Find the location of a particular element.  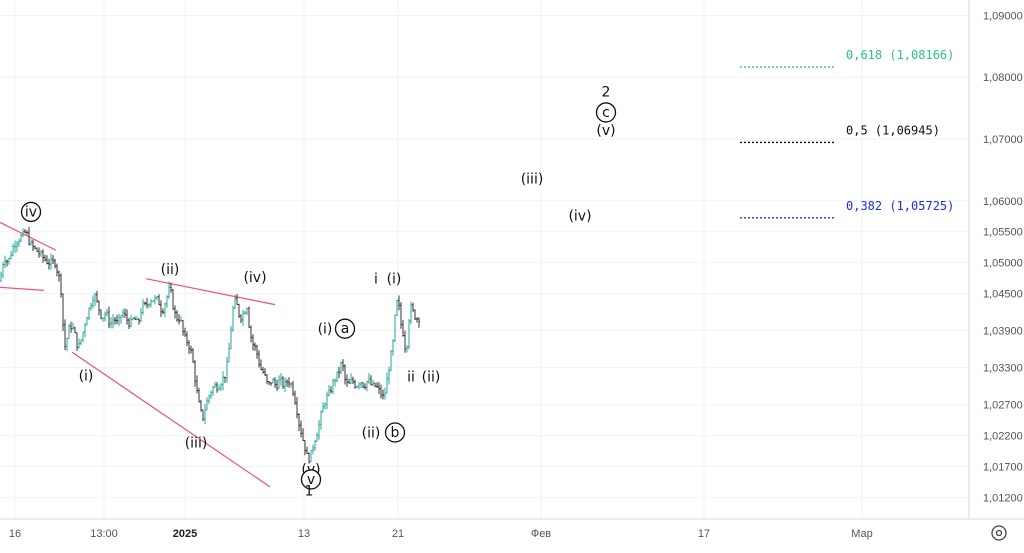

time-axis: 16 13:00 2025 13 21 Фев 17 Мар is located at coordinates (441, 534).